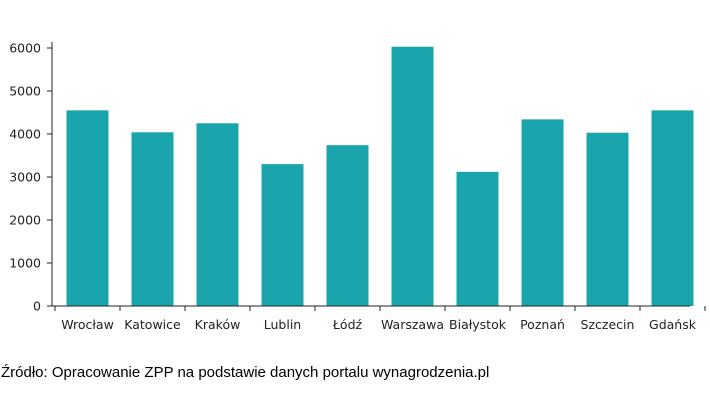 Image resolution: width=710 pixels, height=400 pixels. Describe the element at coordinates (412, 324) in the screenshot. I see `x-tick-label: Warszawa` at that location.